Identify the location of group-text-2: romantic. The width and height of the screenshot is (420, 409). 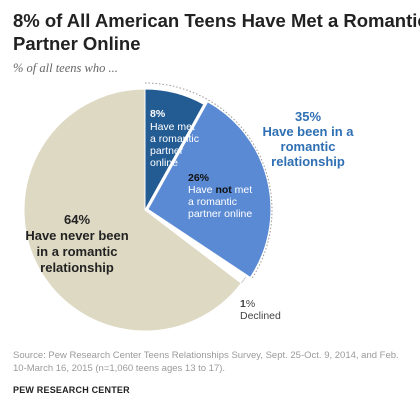
(308, 146).